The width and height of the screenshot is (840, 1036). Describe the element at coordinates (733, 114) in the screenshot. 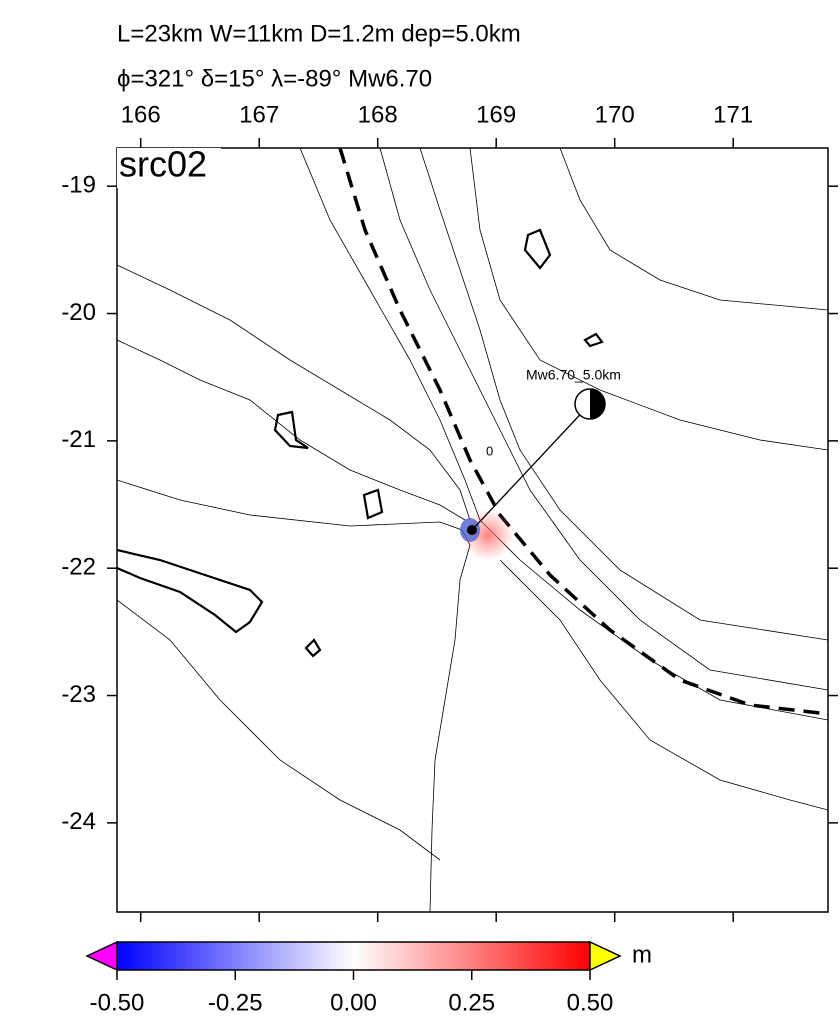

I see `x-tick-label: 171` at that location.